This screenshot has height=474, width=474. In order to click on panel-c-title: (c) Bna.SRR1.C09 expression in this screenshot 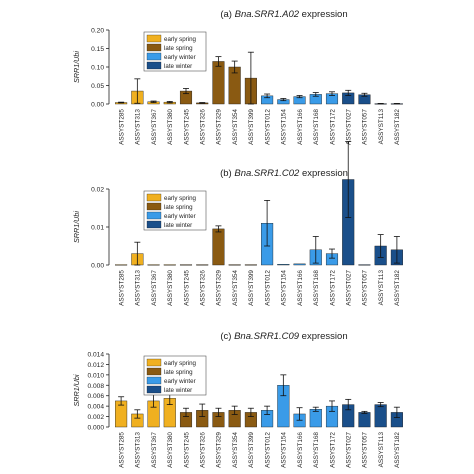, I will do `click(283, 336)`.